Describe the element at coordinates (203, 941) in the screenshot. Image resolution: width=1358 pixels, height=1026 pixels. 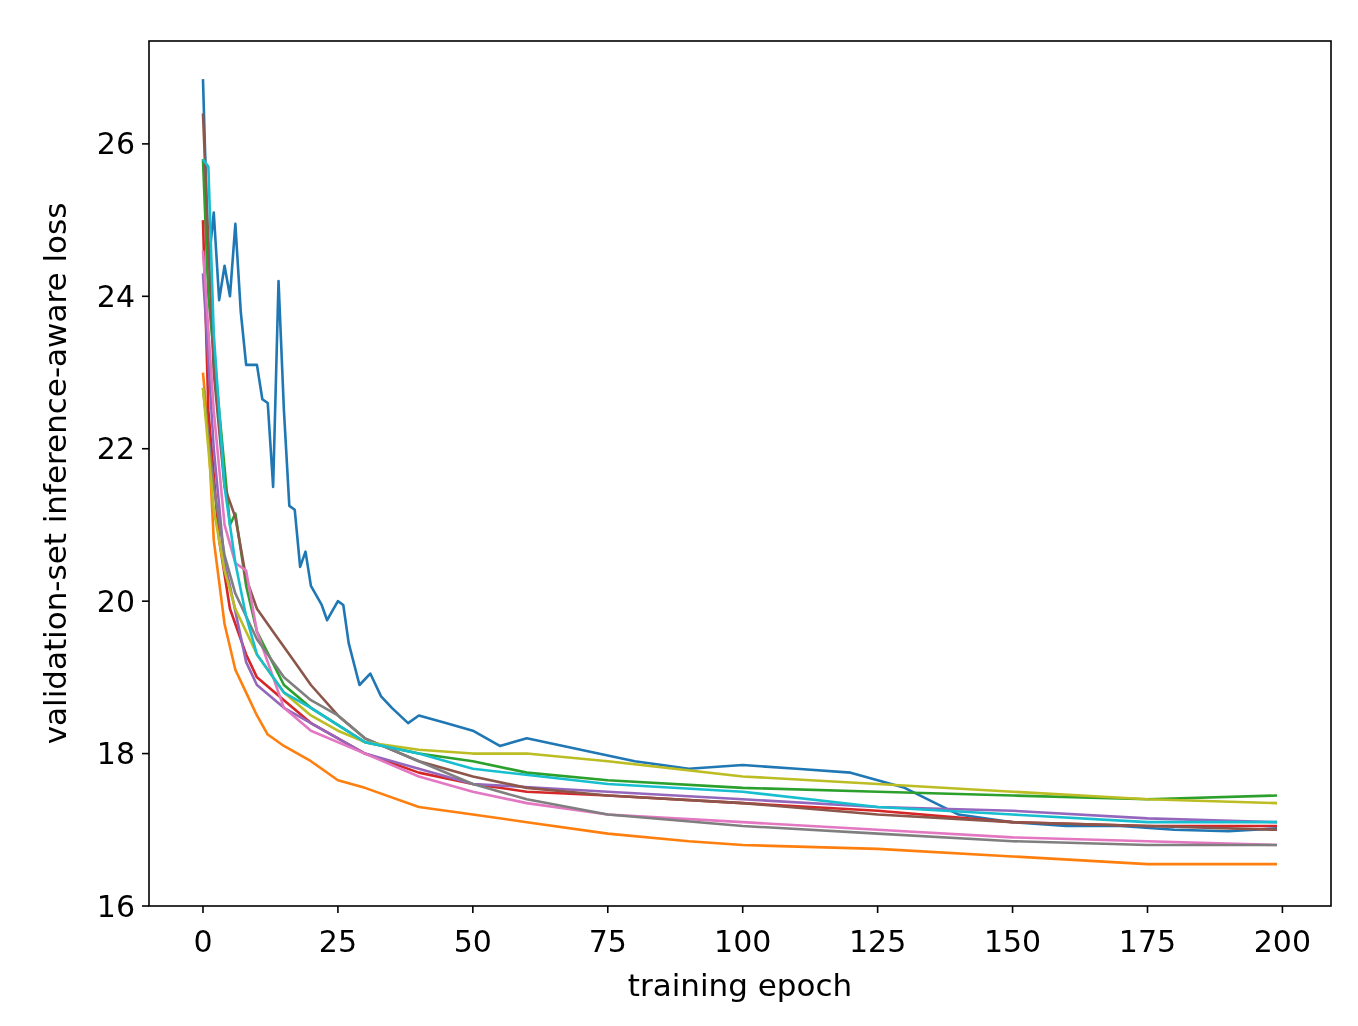
I see `x-tick-label: 0` at that location.